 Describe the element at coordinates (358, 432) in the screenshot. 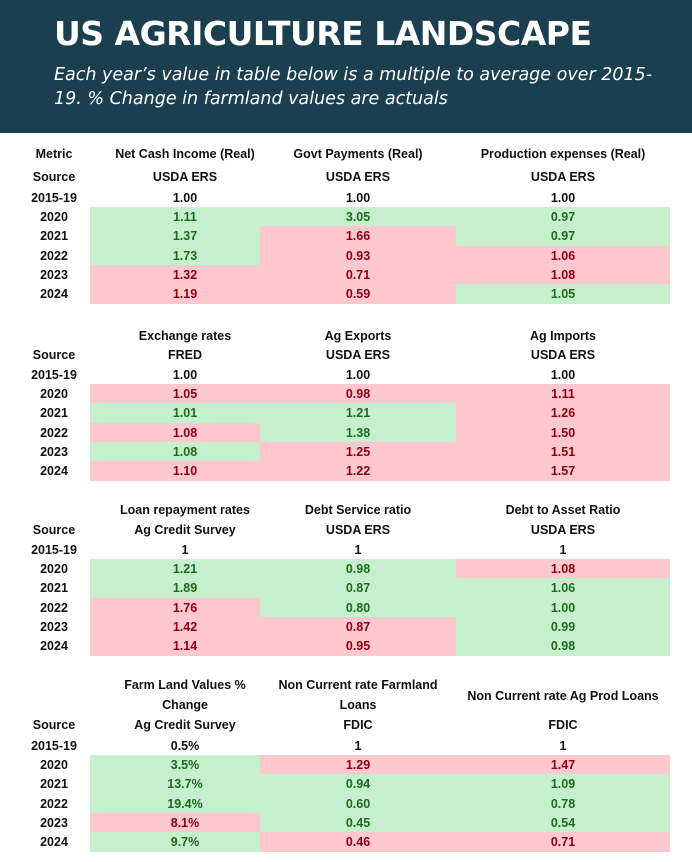

I see `value-cell: 1.38` at that location.